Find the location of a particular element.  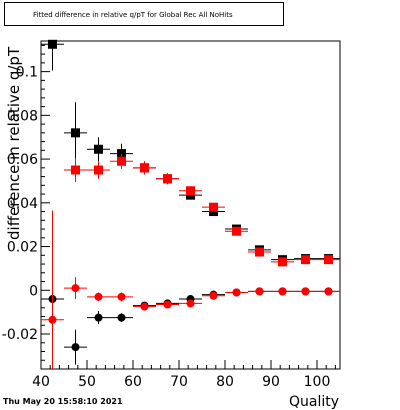

y-tick-label: 0.04 is located at coordinates (22, 204).